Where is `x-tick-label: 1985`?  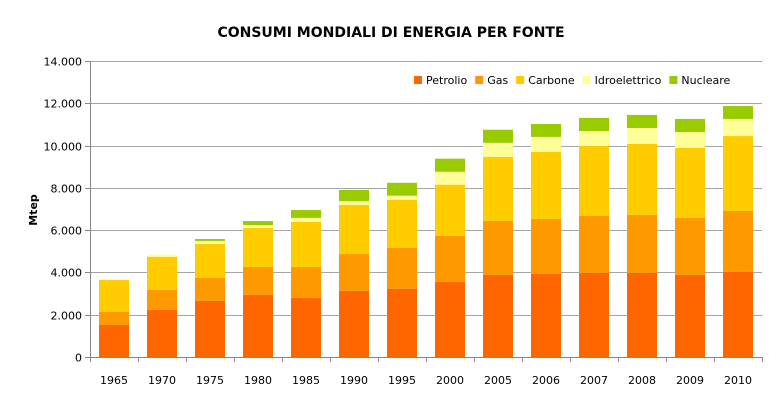 x-tick-label: 1985 is located at coordinates (306, 380).